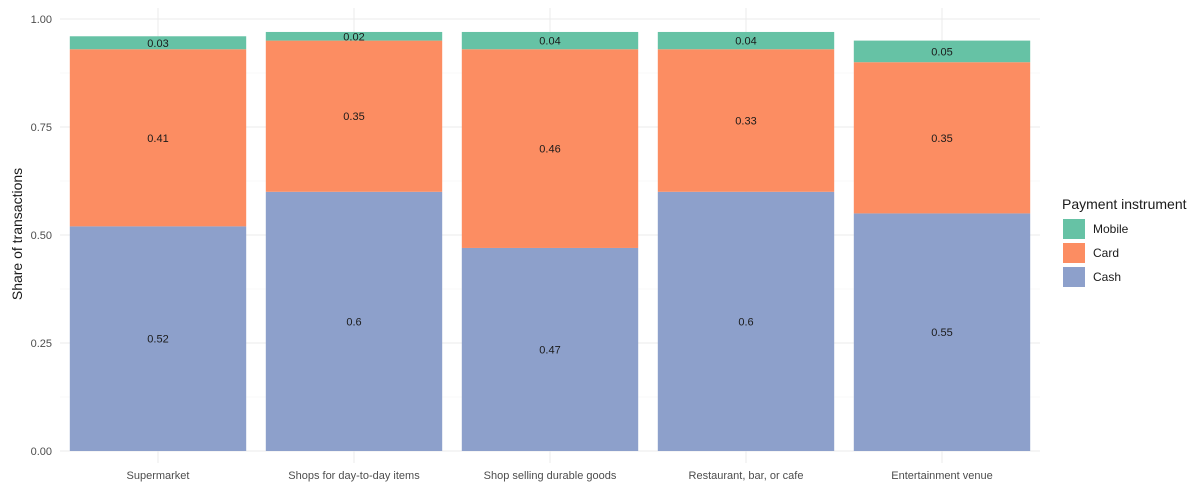 The height and width of the screenshot is (492, 1201). Describe the element at coordinates (1074, 277) in the screenshot. I see `legend-key-cash` at that location.